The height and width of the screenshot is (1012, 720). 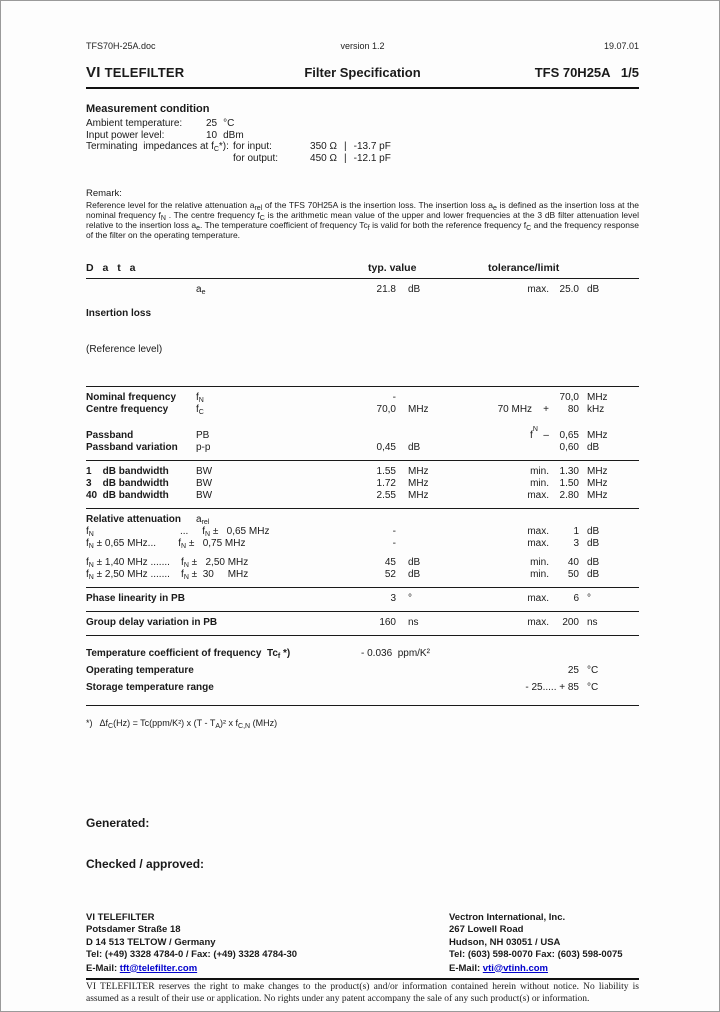 I want to click on typ-unit-cell: ns, so click(x=413, y=622).